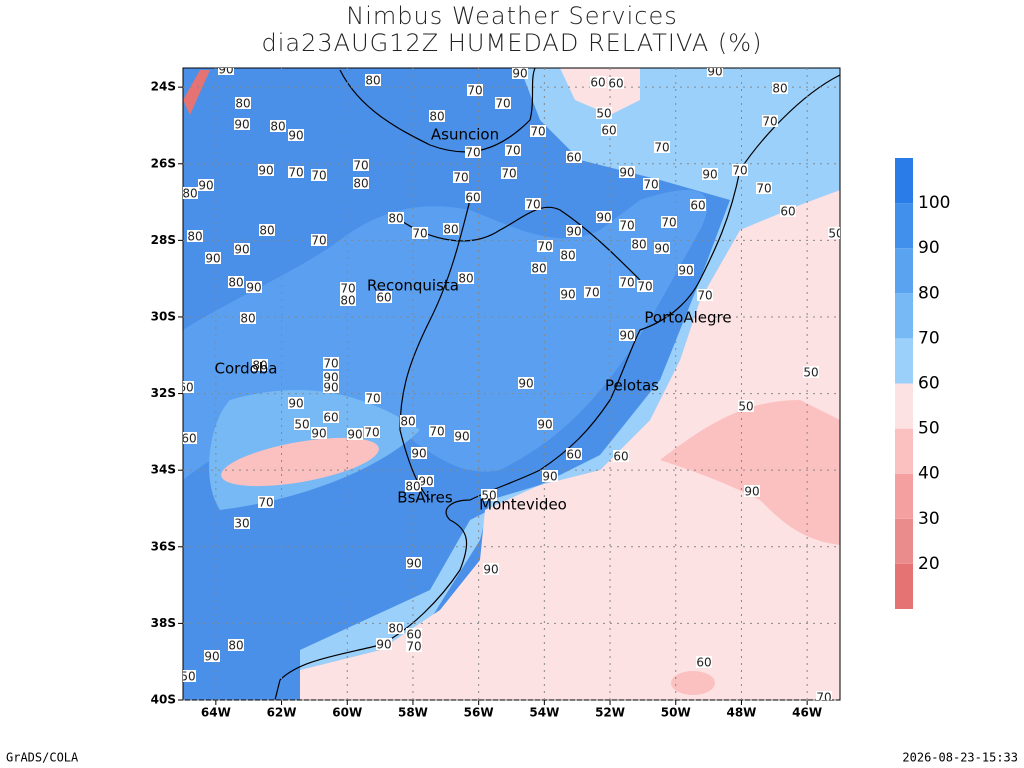 This screenshot has width=1024, height=768. What do you see at coordinates (163, 623) in the screenshot?
I see `y-tick-label: 38S` at bounding box center [163, 623].